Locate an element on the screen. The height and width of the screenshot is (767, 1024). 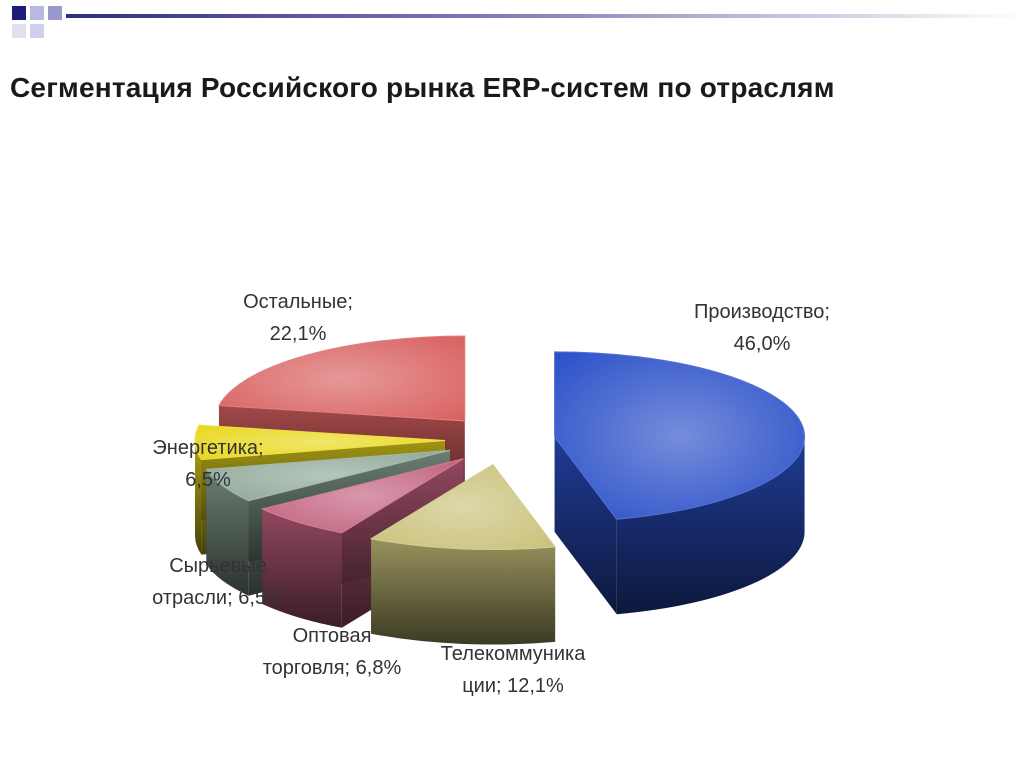
data-label-5-line-0: Остальные; is located at coordinates (298, 302).